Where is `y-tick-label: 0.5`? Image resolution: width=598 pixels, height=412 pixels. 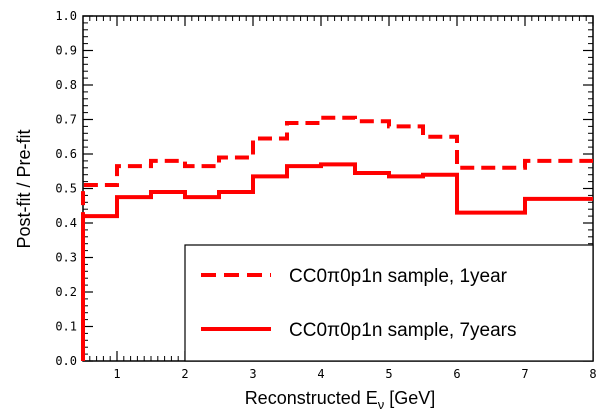 y-tick-label: 0.5 is located at coordinates (66, 189).